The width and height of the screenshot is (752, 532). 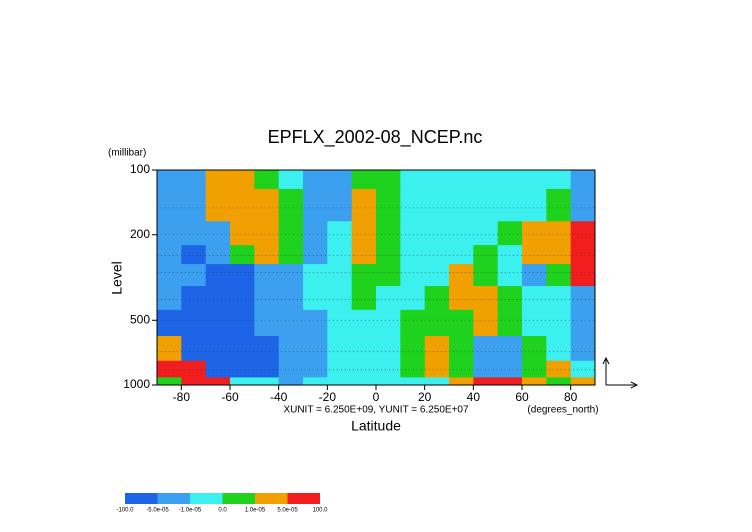 What do you see at coordinates (157, 511) in the screenshot?
I see `colorbar-label: -5.0e-05` at bounding box center [157, 511].